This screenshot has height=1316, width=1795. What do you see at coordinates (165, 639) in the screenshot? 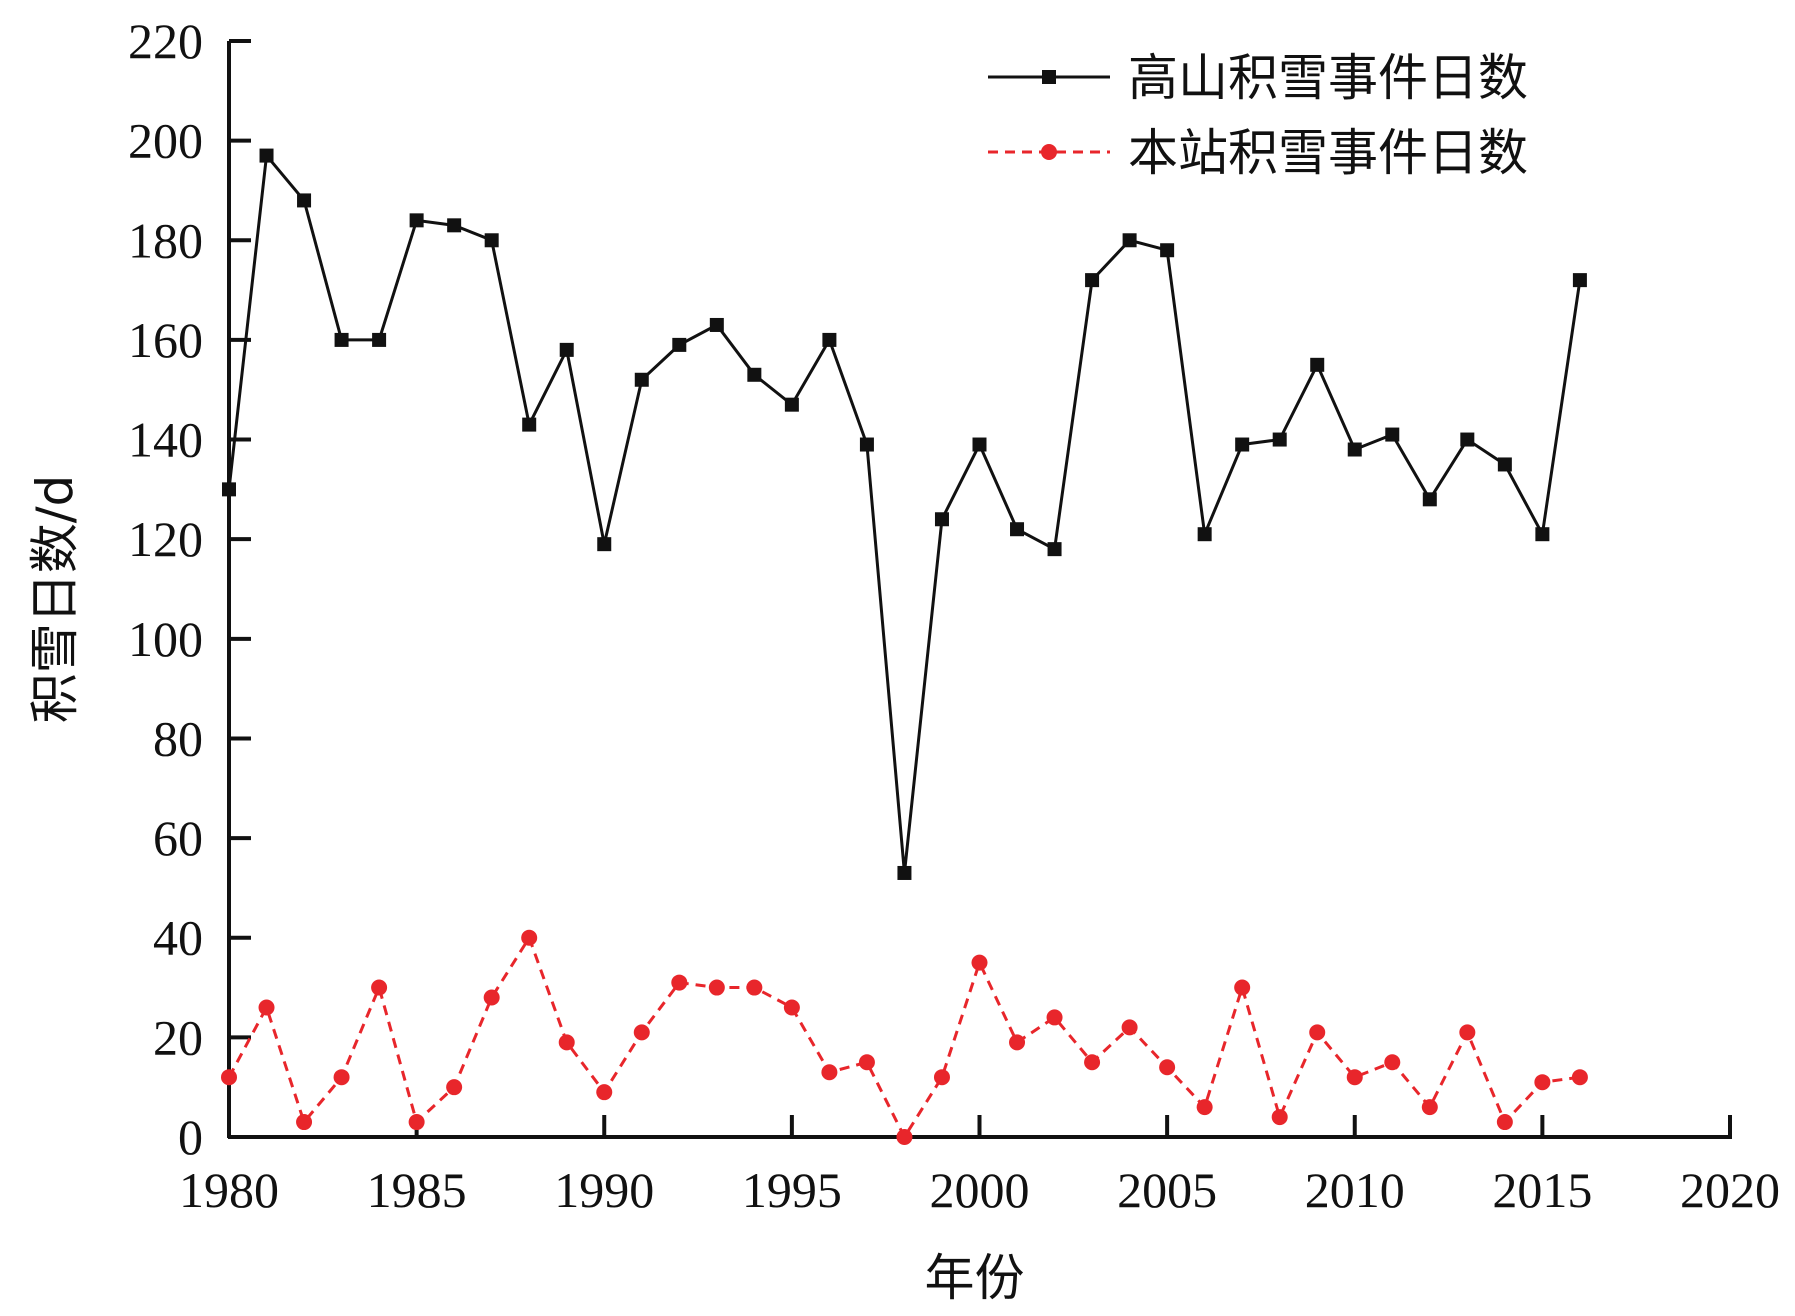
I see `y-tick-label: 100` at bounding box center [165, 639].